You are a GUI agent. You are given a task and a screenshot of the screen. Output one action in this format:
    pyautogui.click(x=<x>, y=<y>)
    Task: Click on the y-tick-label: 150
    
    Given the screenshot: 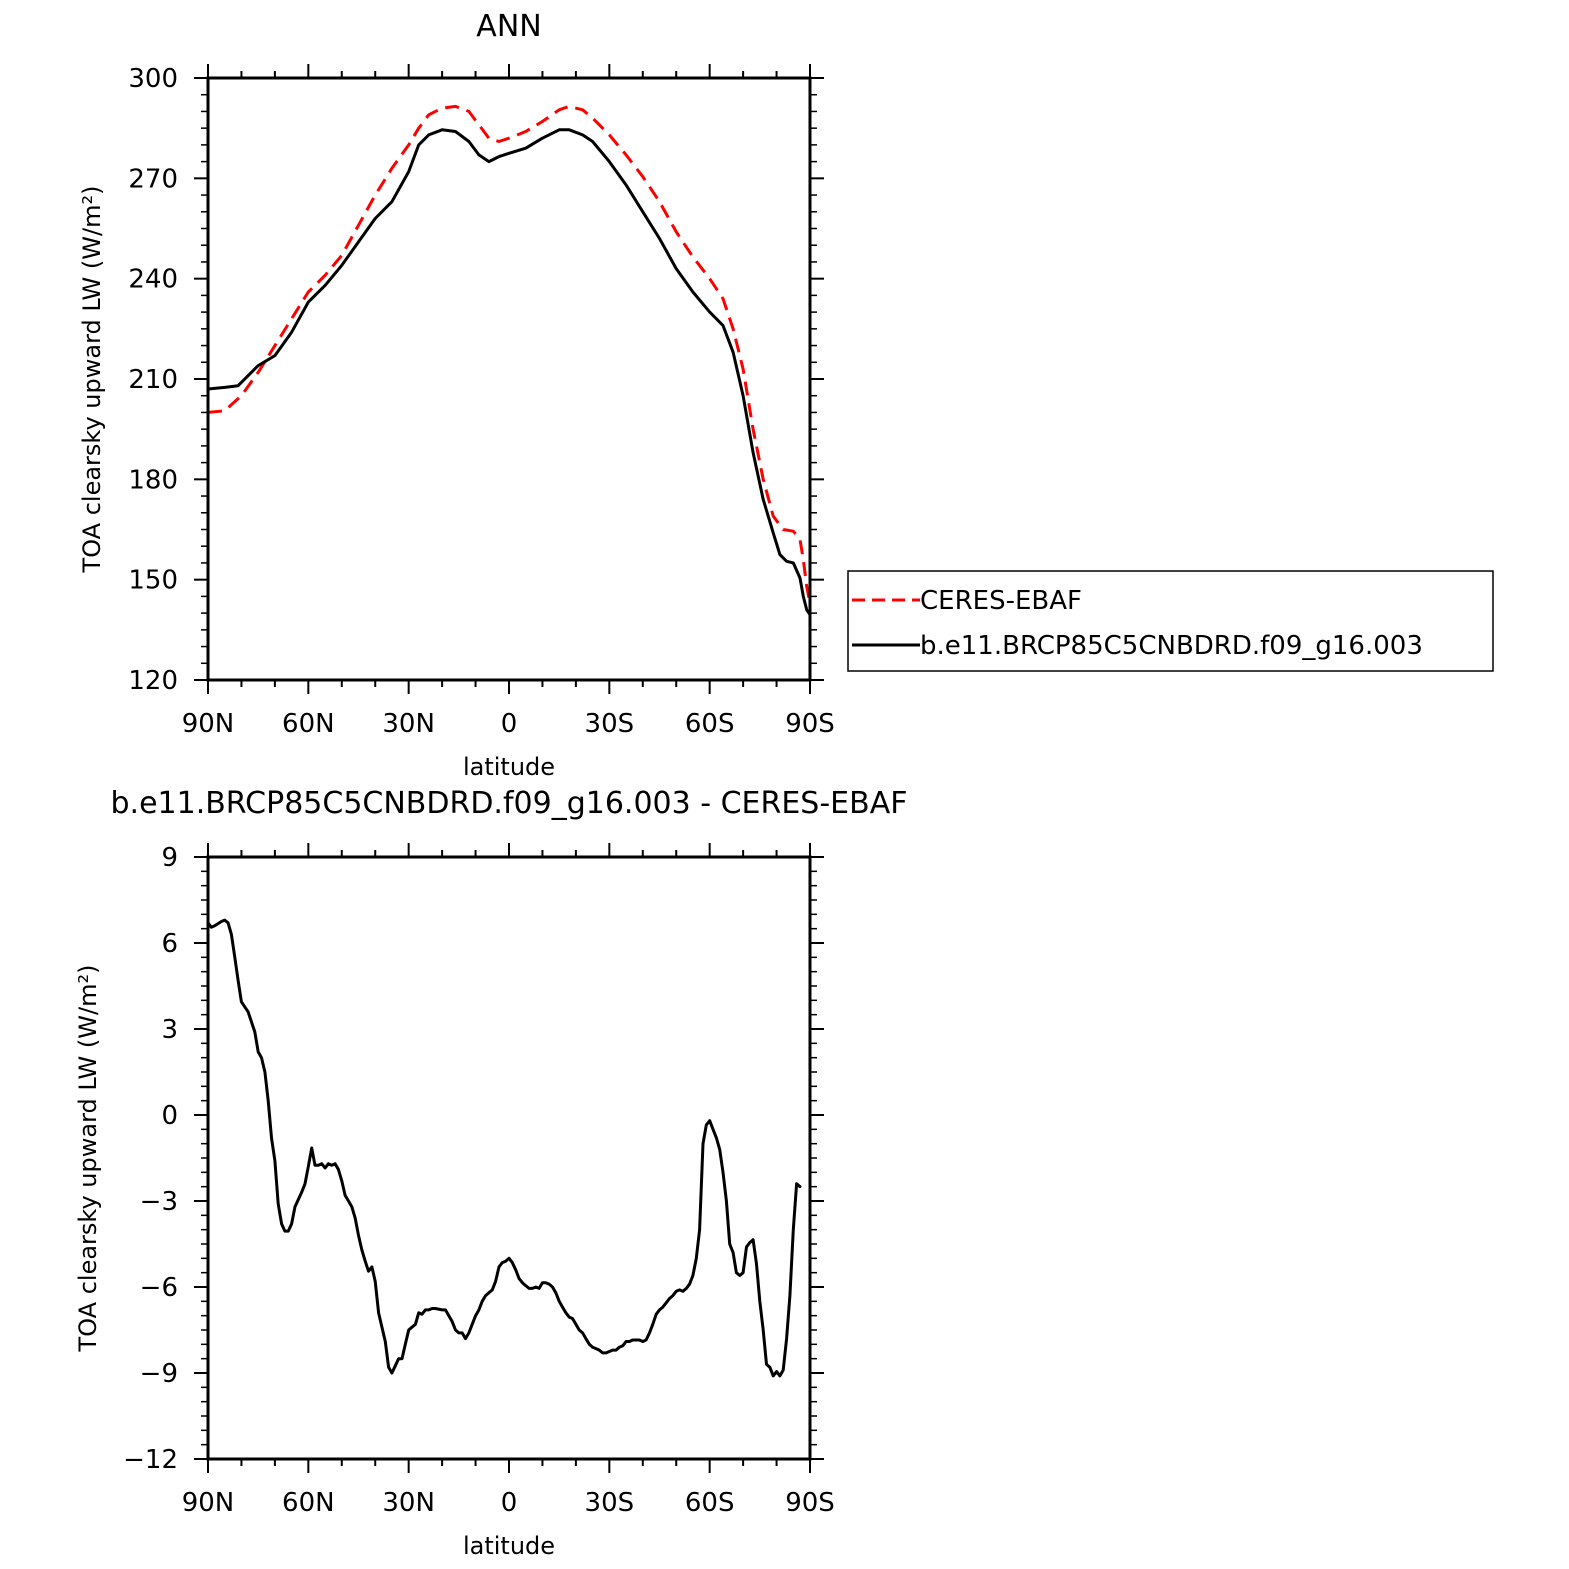 What is the action you would take?
    pyautogui.click(x=153, y=581)
    